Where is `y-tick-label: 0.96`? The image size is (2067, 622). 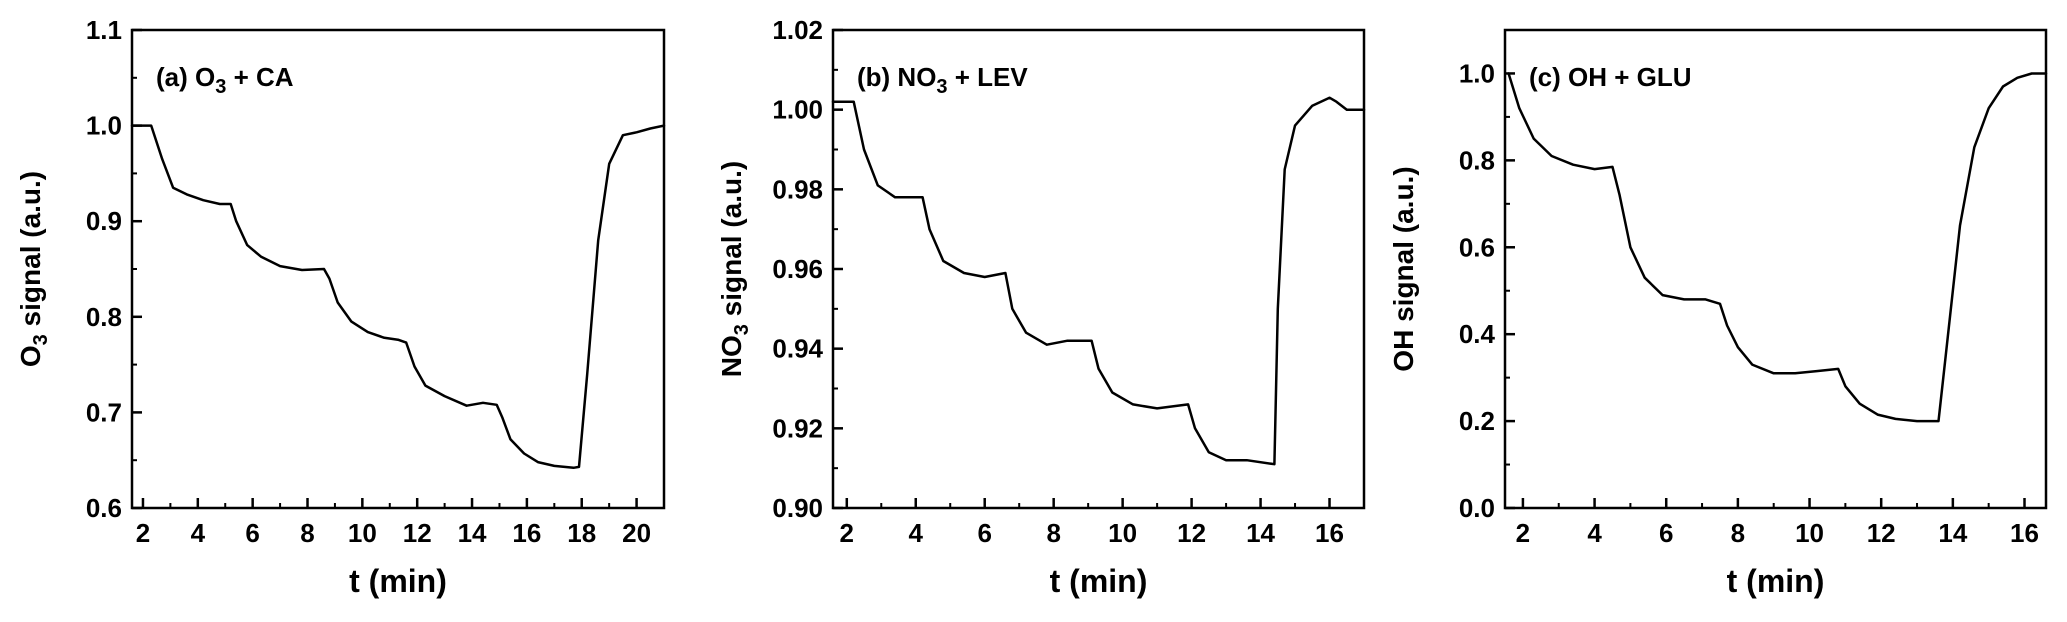 y-tick-label: 0.96 is located at coordinates (797, 269).